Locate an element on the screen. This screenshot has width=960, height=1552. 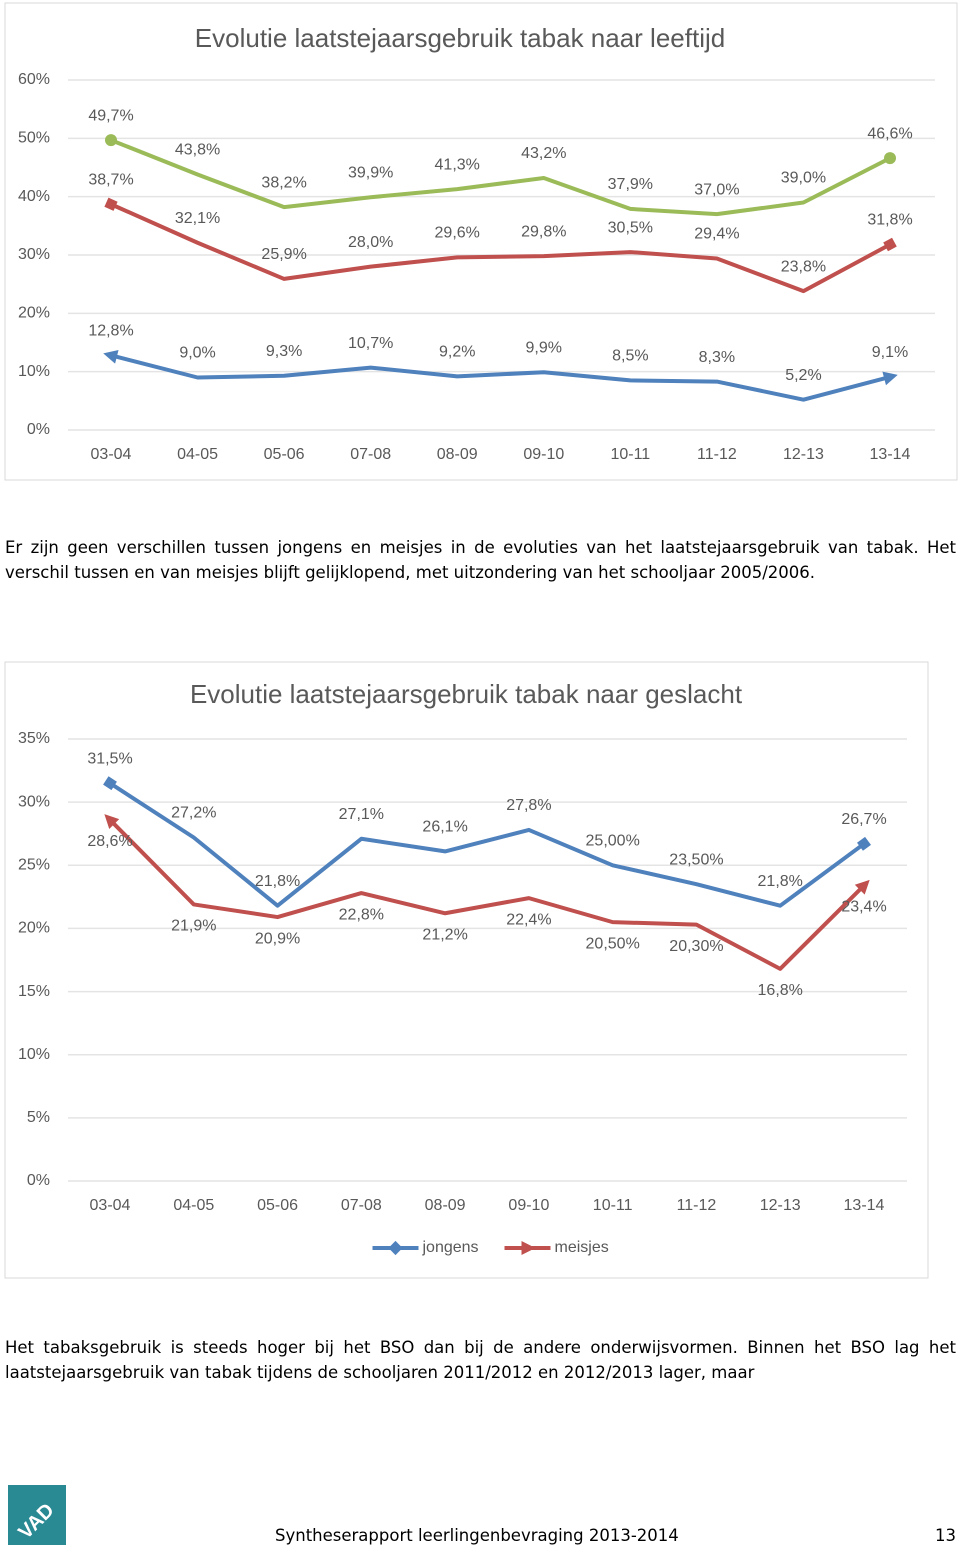
data-label: 23,8% is located at coordinates (803, 266).